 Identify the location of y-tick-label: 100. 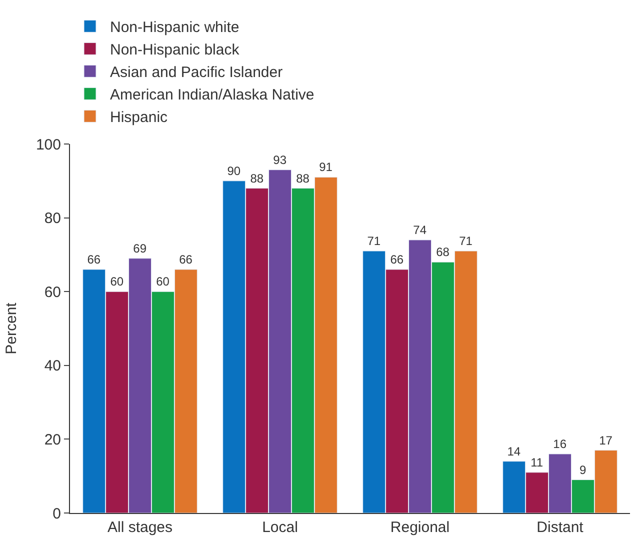
(48, 145).